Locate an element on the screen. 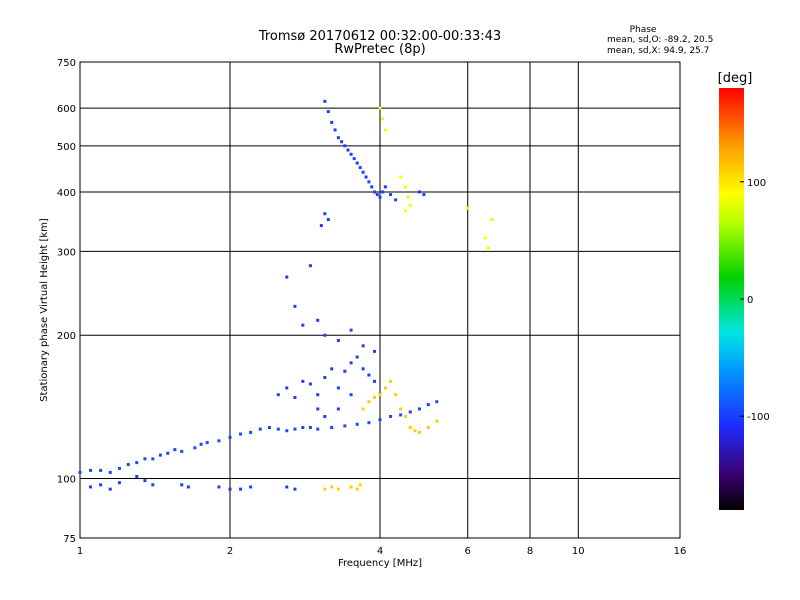  colorbar-label: [deg] is located at coordinates (735, 78).